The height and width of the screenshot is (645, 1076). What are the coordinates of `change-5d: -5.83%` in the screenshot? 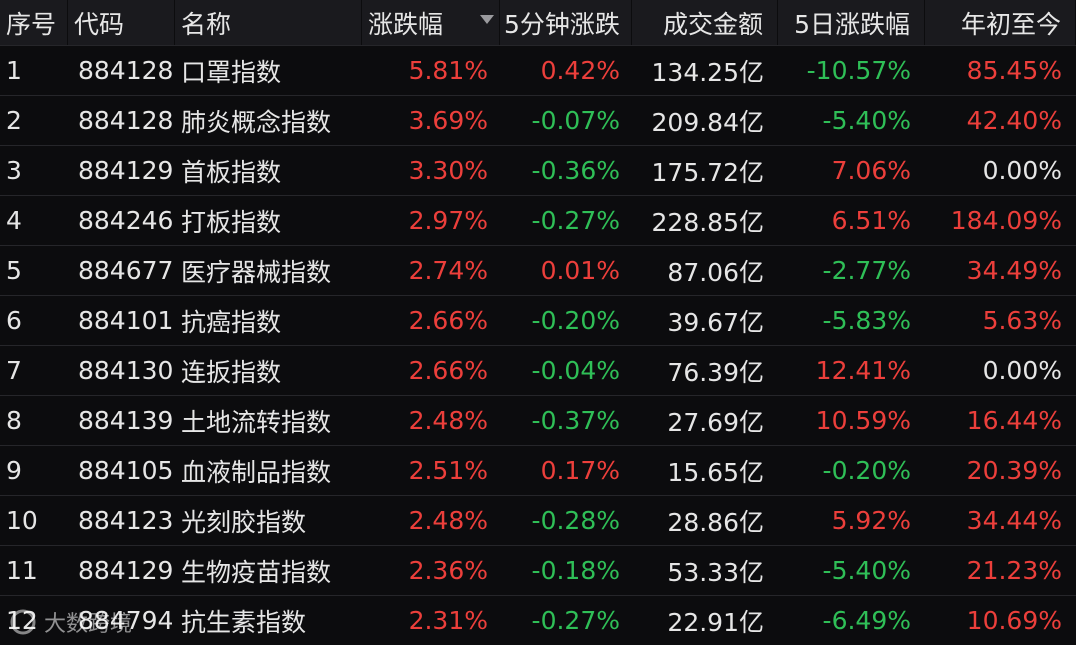 It's located at (866, 320).